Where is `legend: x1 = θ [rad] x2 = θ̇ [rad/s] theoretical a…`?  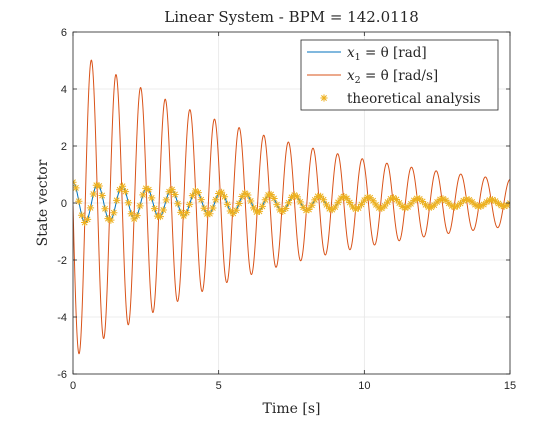 legend: x1 = θ [rad] x2 = θ̇ [rad/s] theoretical a… is located at coordinates (399, 75).